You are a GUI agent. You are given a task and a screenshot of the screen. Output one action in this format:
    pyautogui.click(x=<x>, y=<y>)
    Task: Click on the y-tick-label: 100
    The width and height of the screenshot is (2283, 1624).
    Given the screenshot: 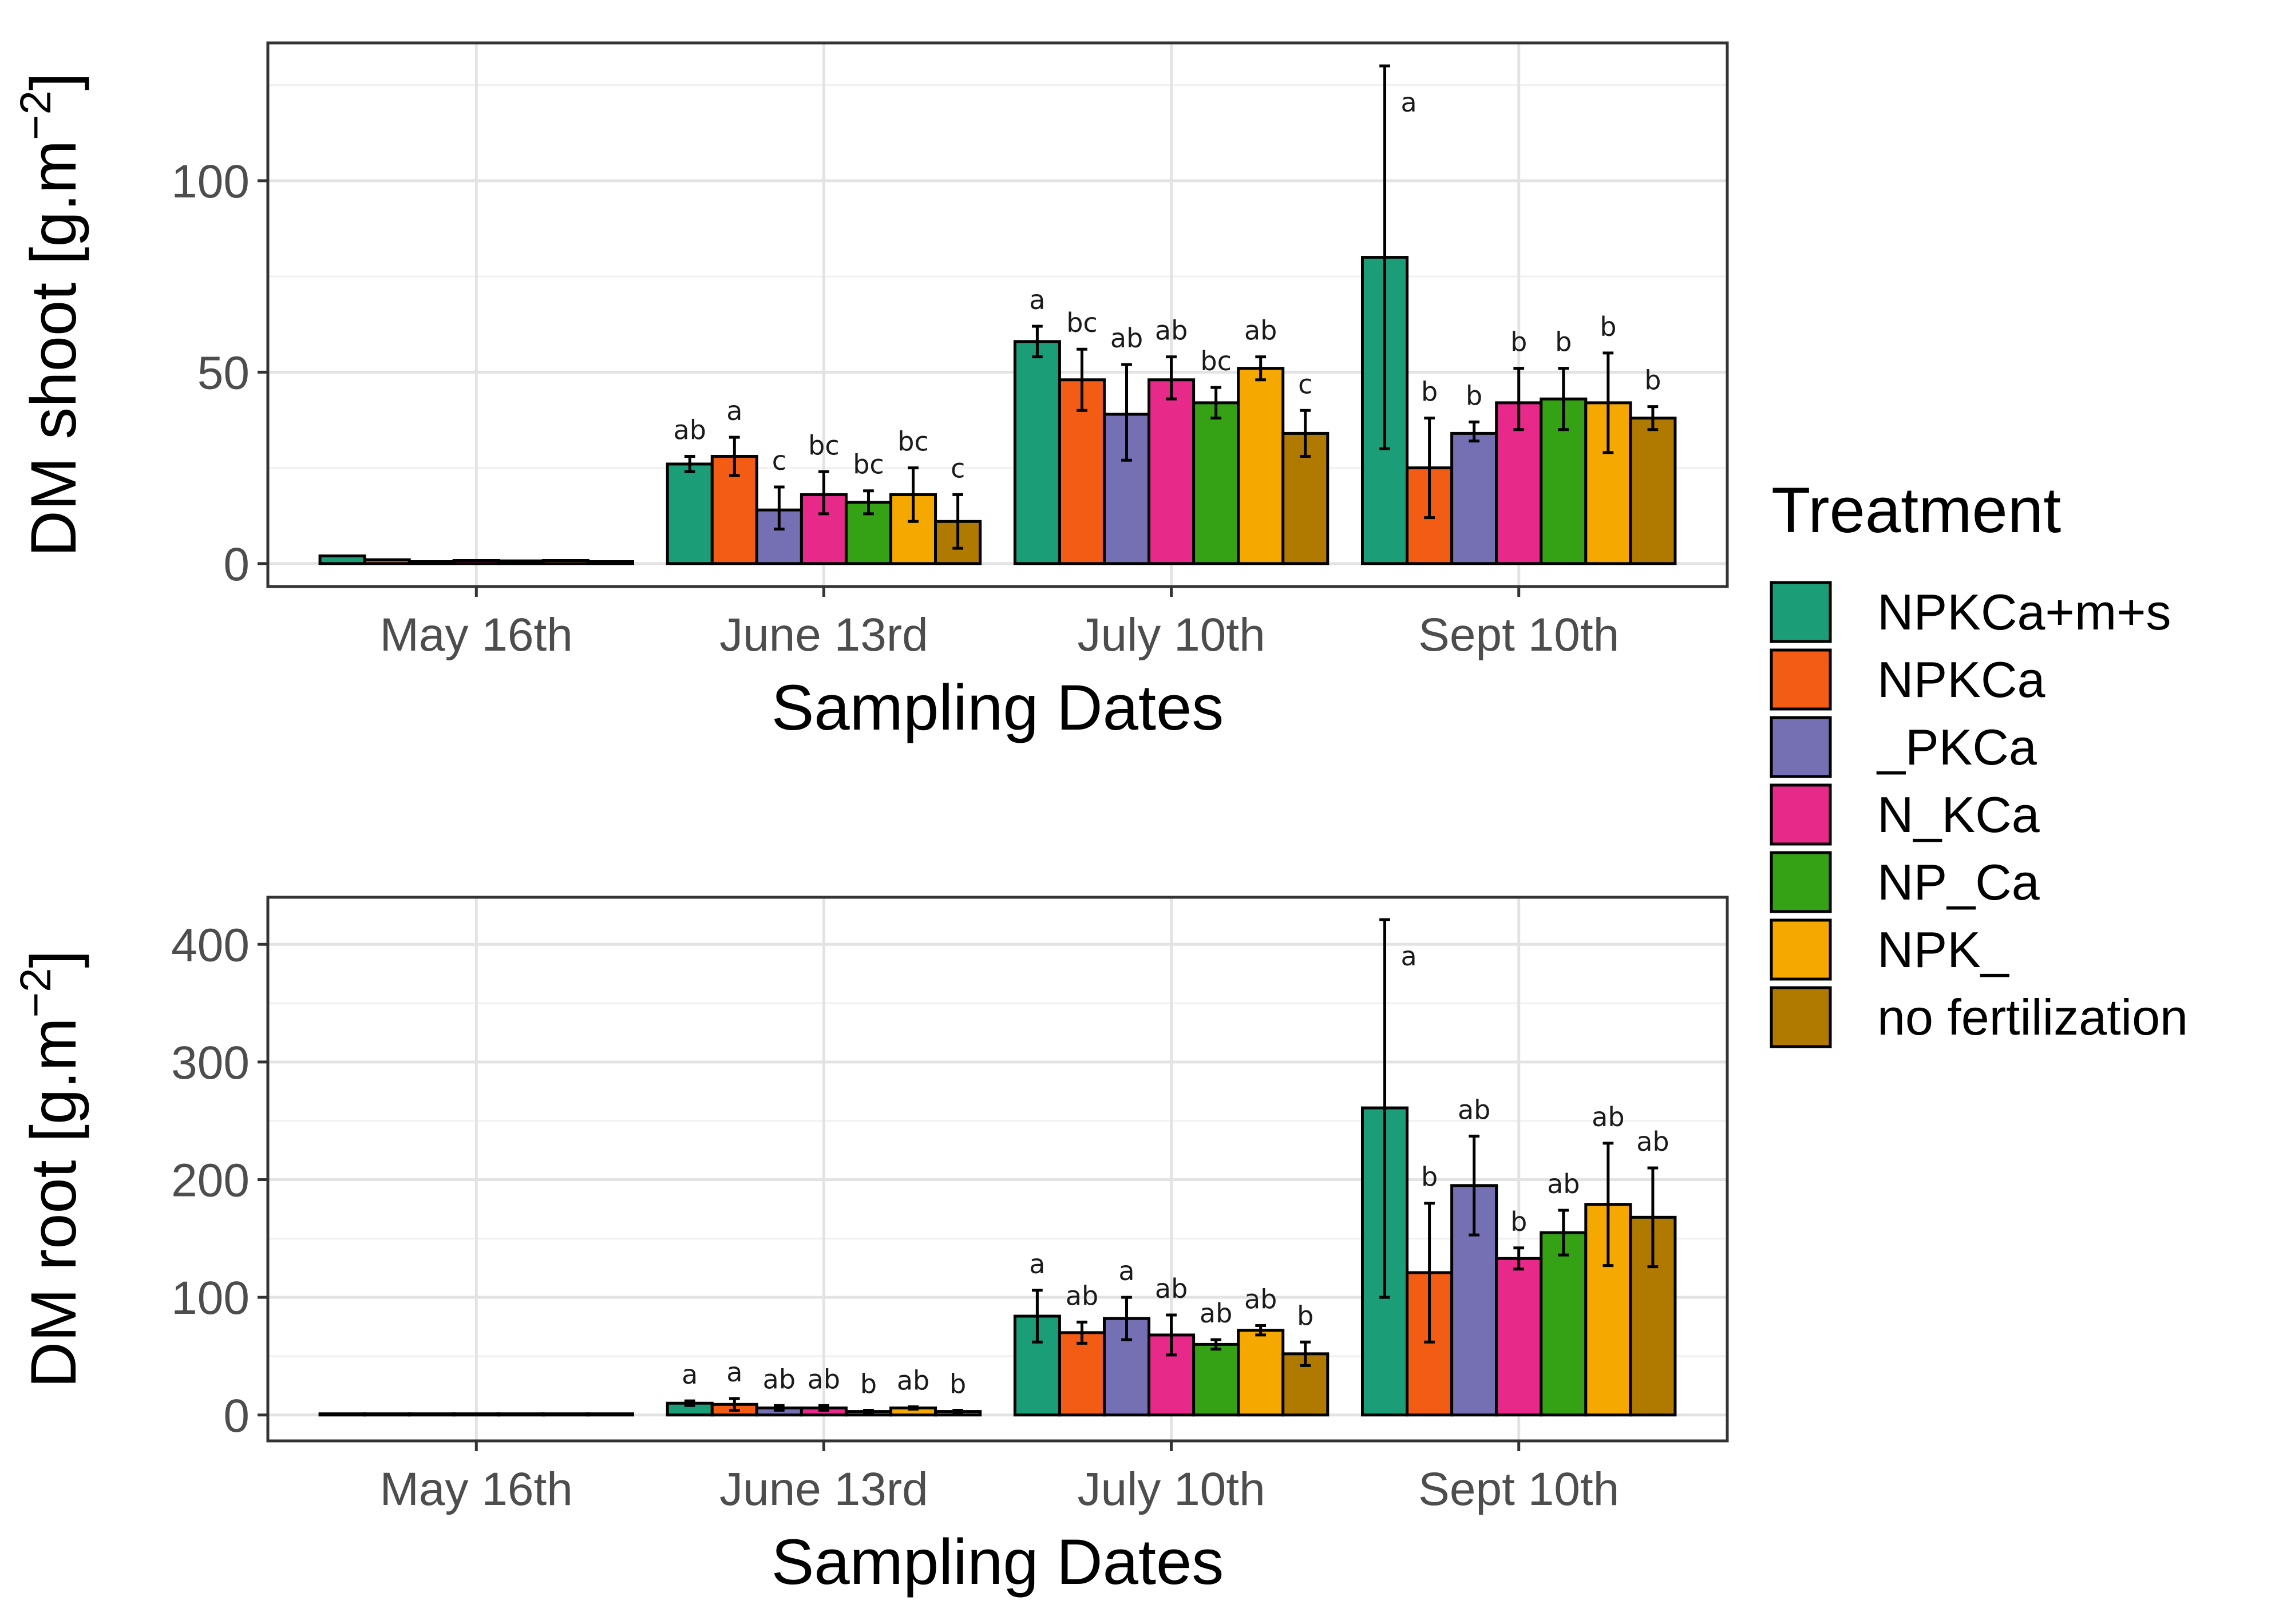 What is the action you would take?
    pyautogui.click(x=211, y=1298)
    